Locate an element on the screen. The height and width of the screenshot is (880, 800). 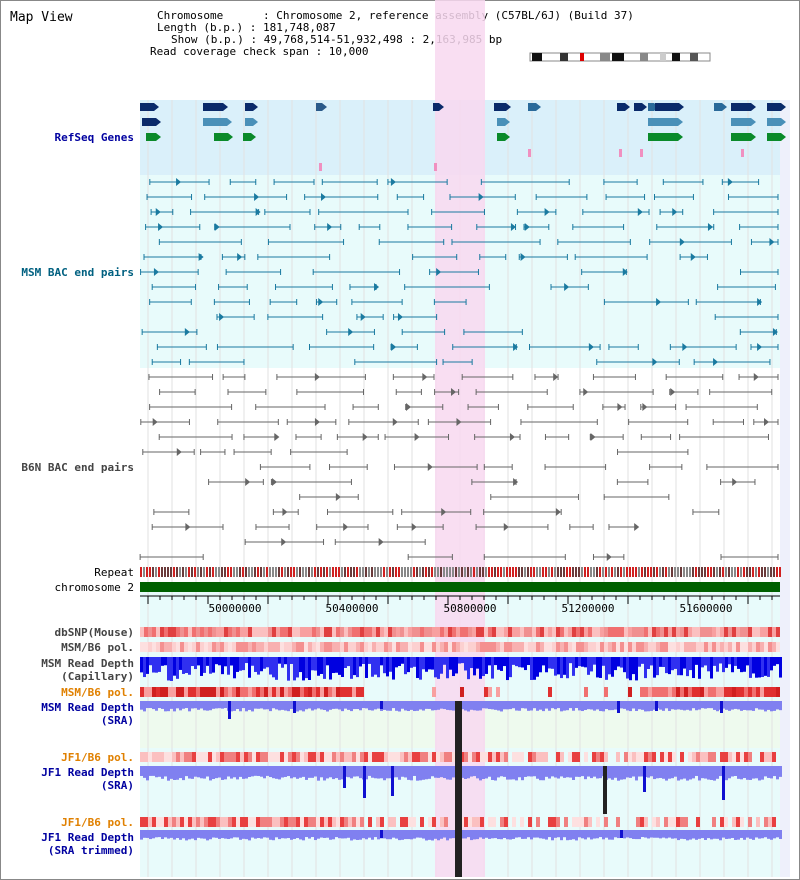
b6n-bac-end-pairs-label: B6N BAC end pairs is located at coordinates (77, 467).